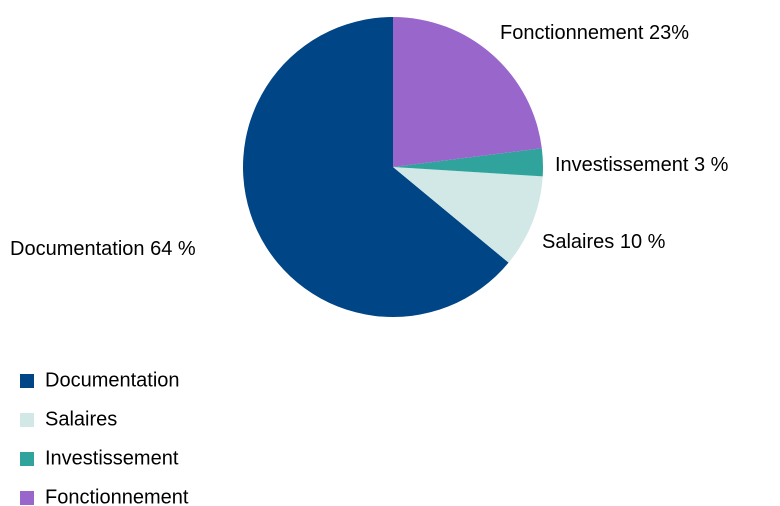 This screenshot has height=506, width=780. Describe the element at coordinates (622, 165) in the screenshot. I see `slice-label-name: Investissement` at that location.